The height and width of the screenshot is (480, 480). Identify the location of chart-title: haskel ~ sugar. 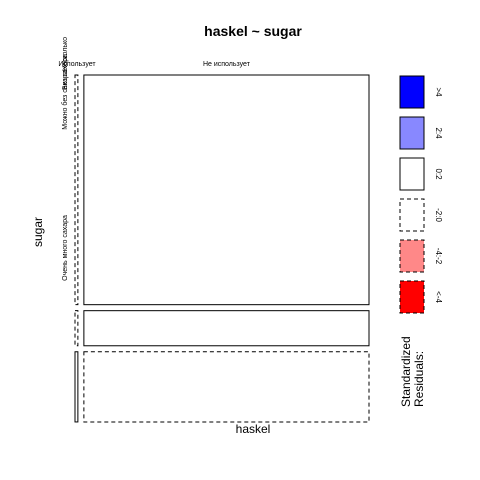
(253, 31).